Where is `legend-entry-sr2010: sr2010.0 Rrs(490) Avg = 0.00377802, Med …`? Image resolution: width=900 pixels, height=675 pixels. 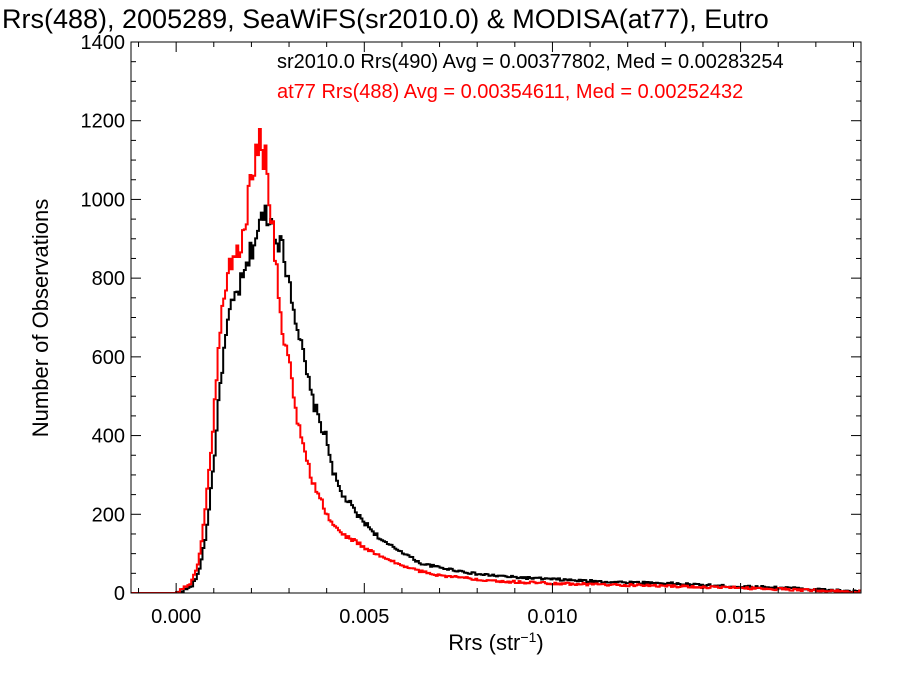 legend-entry-sr2010: sr2010.0 Rrs(490) Avg = 0.00377802, Med … is located at coordinates (530, 62).